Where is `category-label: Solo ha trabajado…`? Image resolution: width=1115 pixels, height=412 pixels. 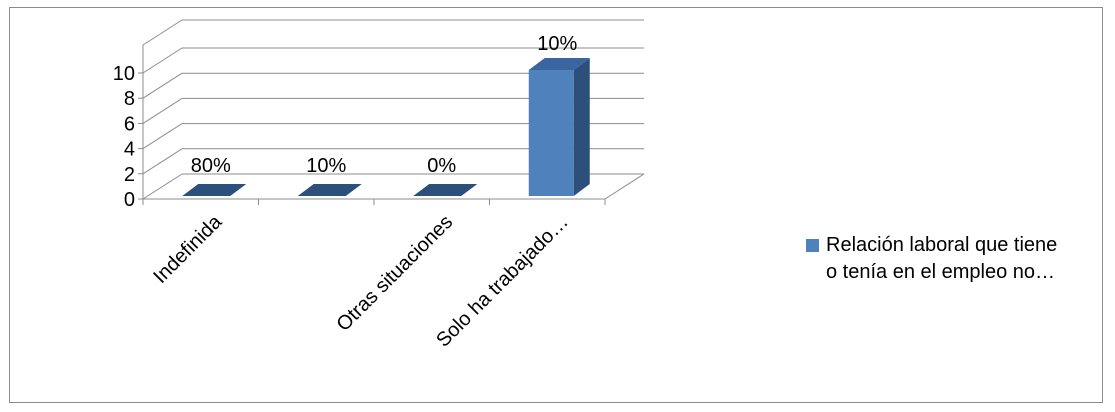 category-label: Solo ha trabajado… is located at coordinates (502, 281).